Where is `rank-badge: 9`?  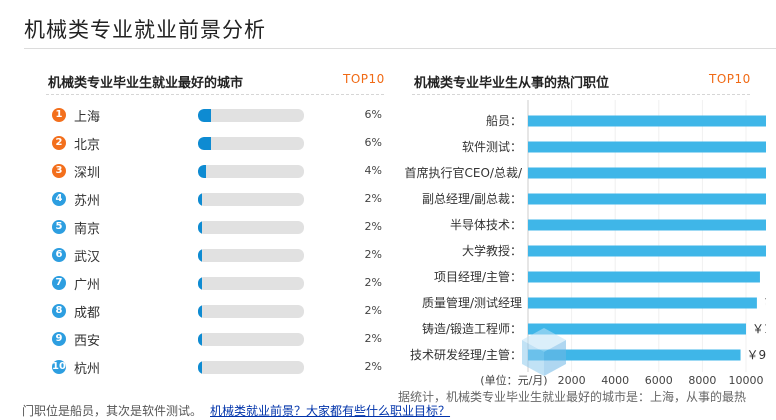
rank-badge: 9 is located at coordinates (59, 339).